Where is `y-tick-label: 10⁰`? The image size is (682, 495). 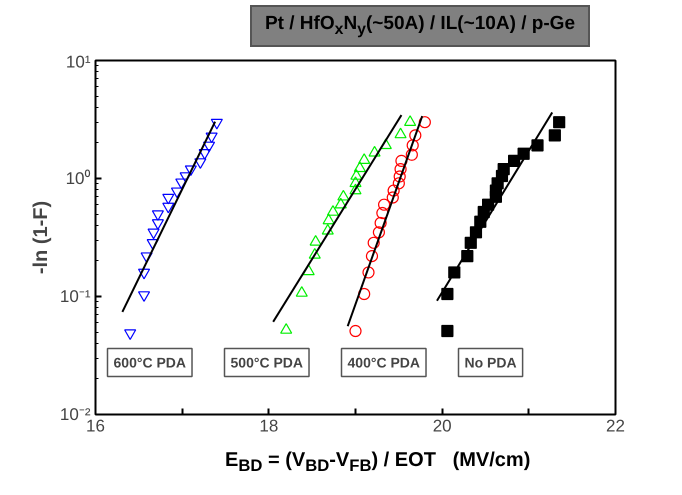
y-tick-label: 10⁰ is located at coordinates (78, 178).